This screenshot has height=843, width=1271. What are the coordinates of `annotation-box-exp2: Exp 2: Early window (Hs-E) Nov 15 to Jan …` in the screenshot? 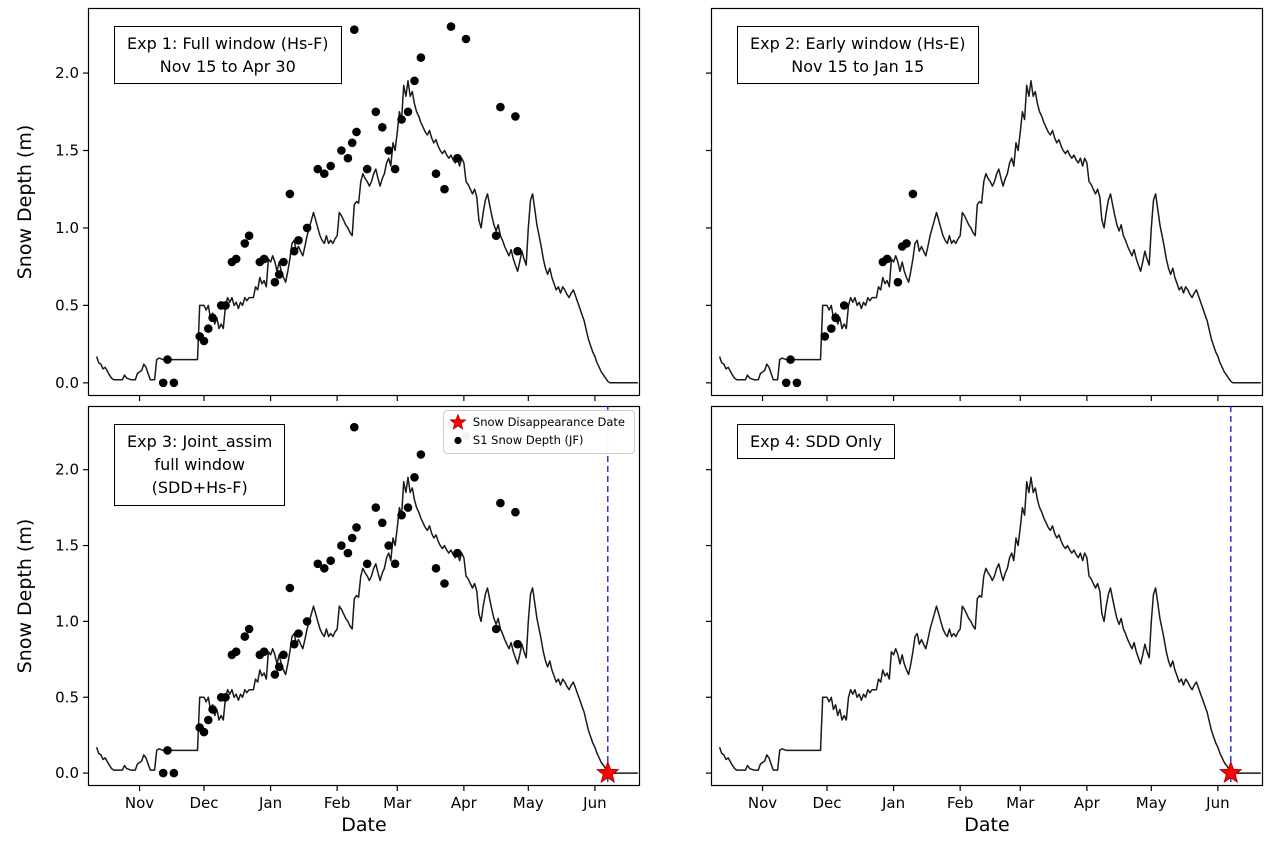 It's located at (858, 55).